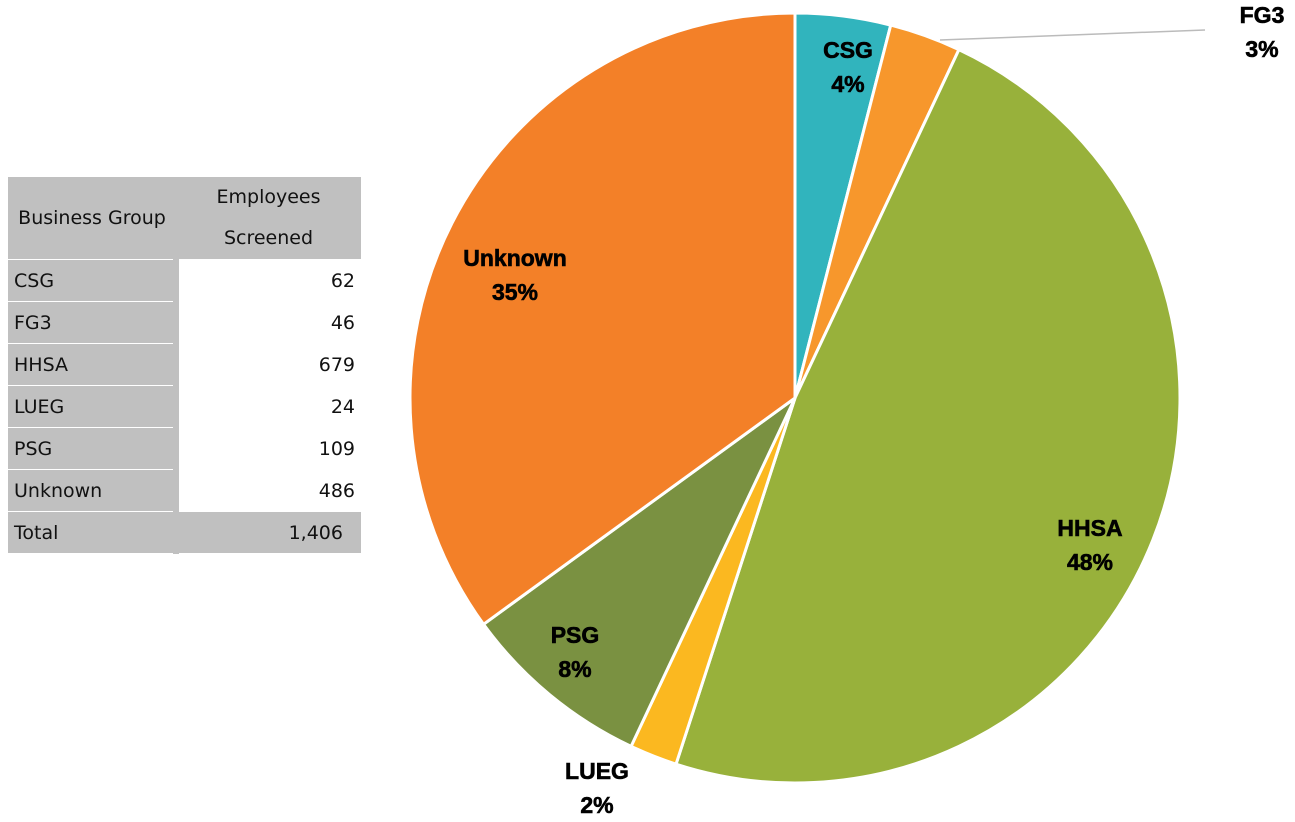  What do you see at coordinates (92, 406) in the screenshot?
I see `table-cell: LUEG` at bounding box center [92, 406].